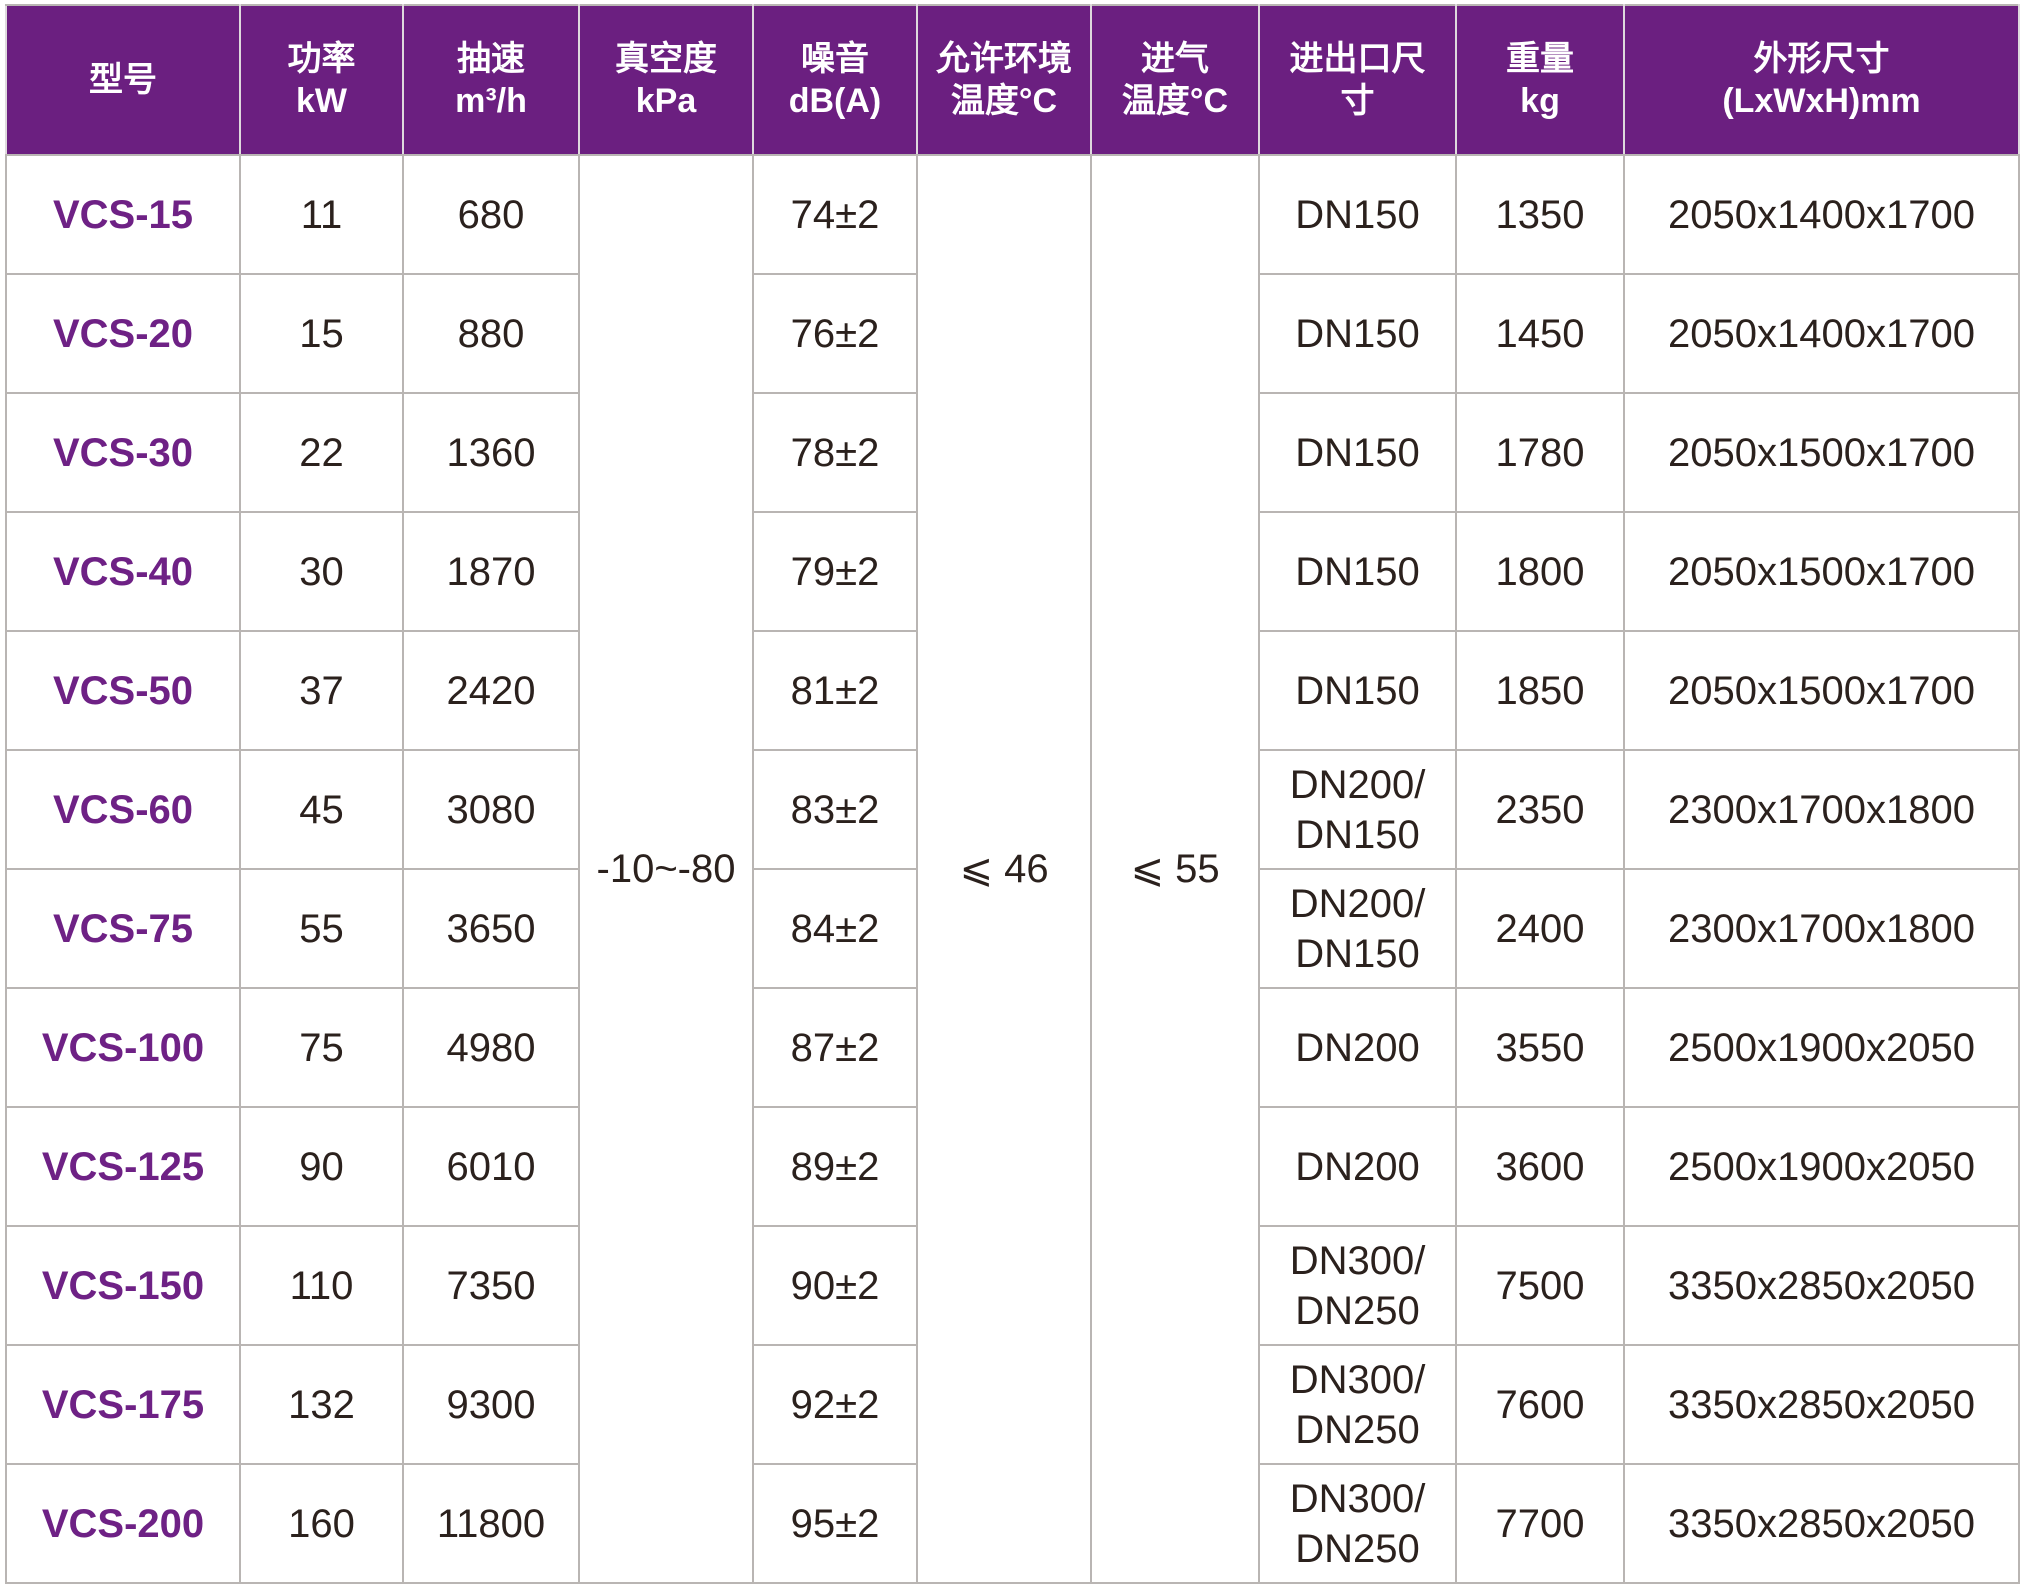  I want to click on speed-cell: 680, so click(491, 214).